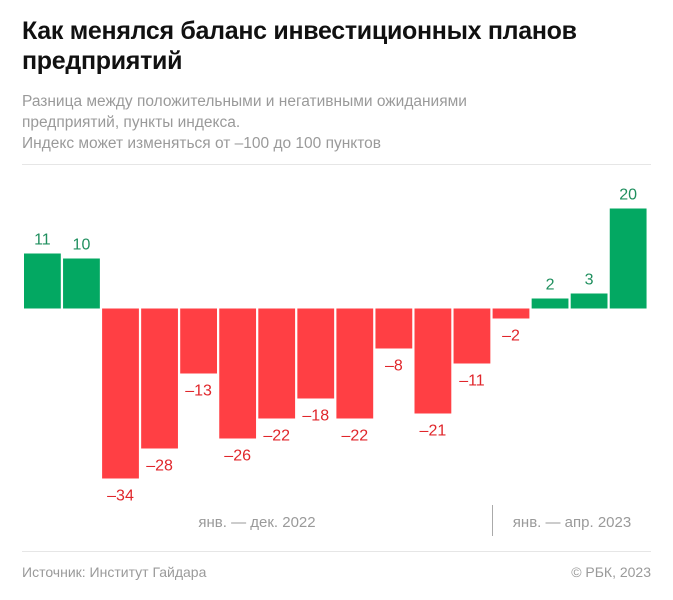  Describe the element at coordinates (472, 381) in the screenshot. I see `bar-value-label: –11` at that location.